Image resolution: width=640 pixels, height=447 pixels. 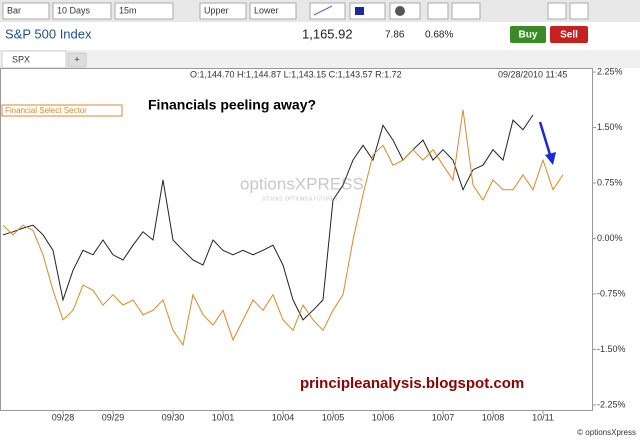 I want to click on sell-button, so click(x=569, y=34).